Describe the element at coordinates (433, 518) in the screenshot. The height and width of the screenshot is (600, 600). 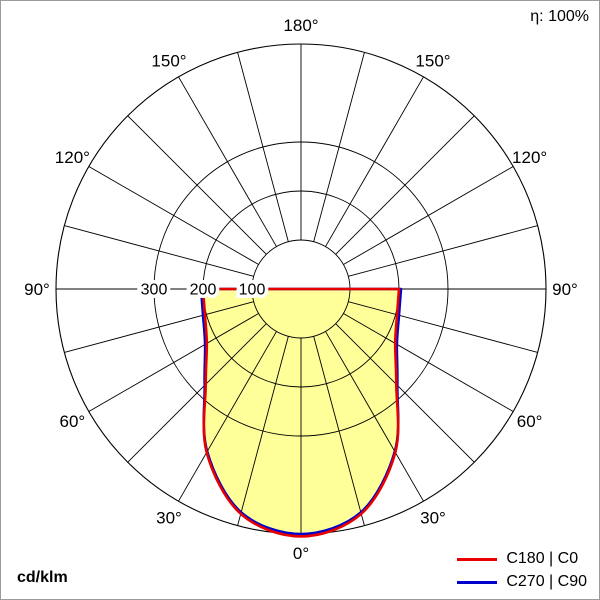
I see `angle-label-30-right: 30°` at that location.